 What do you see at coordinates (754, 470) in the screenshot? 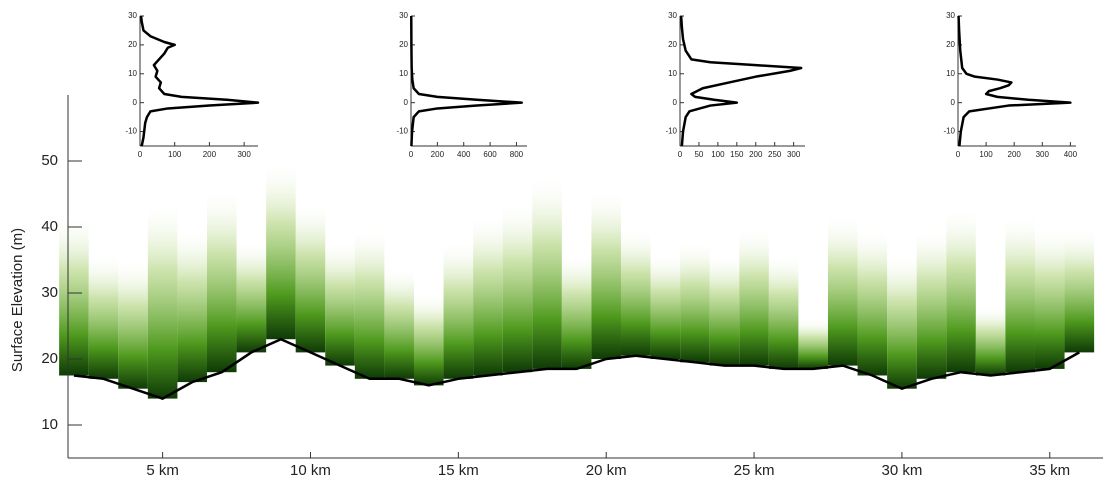
I see `x-tick-label: 25 km` at bounding box center [754, 470].